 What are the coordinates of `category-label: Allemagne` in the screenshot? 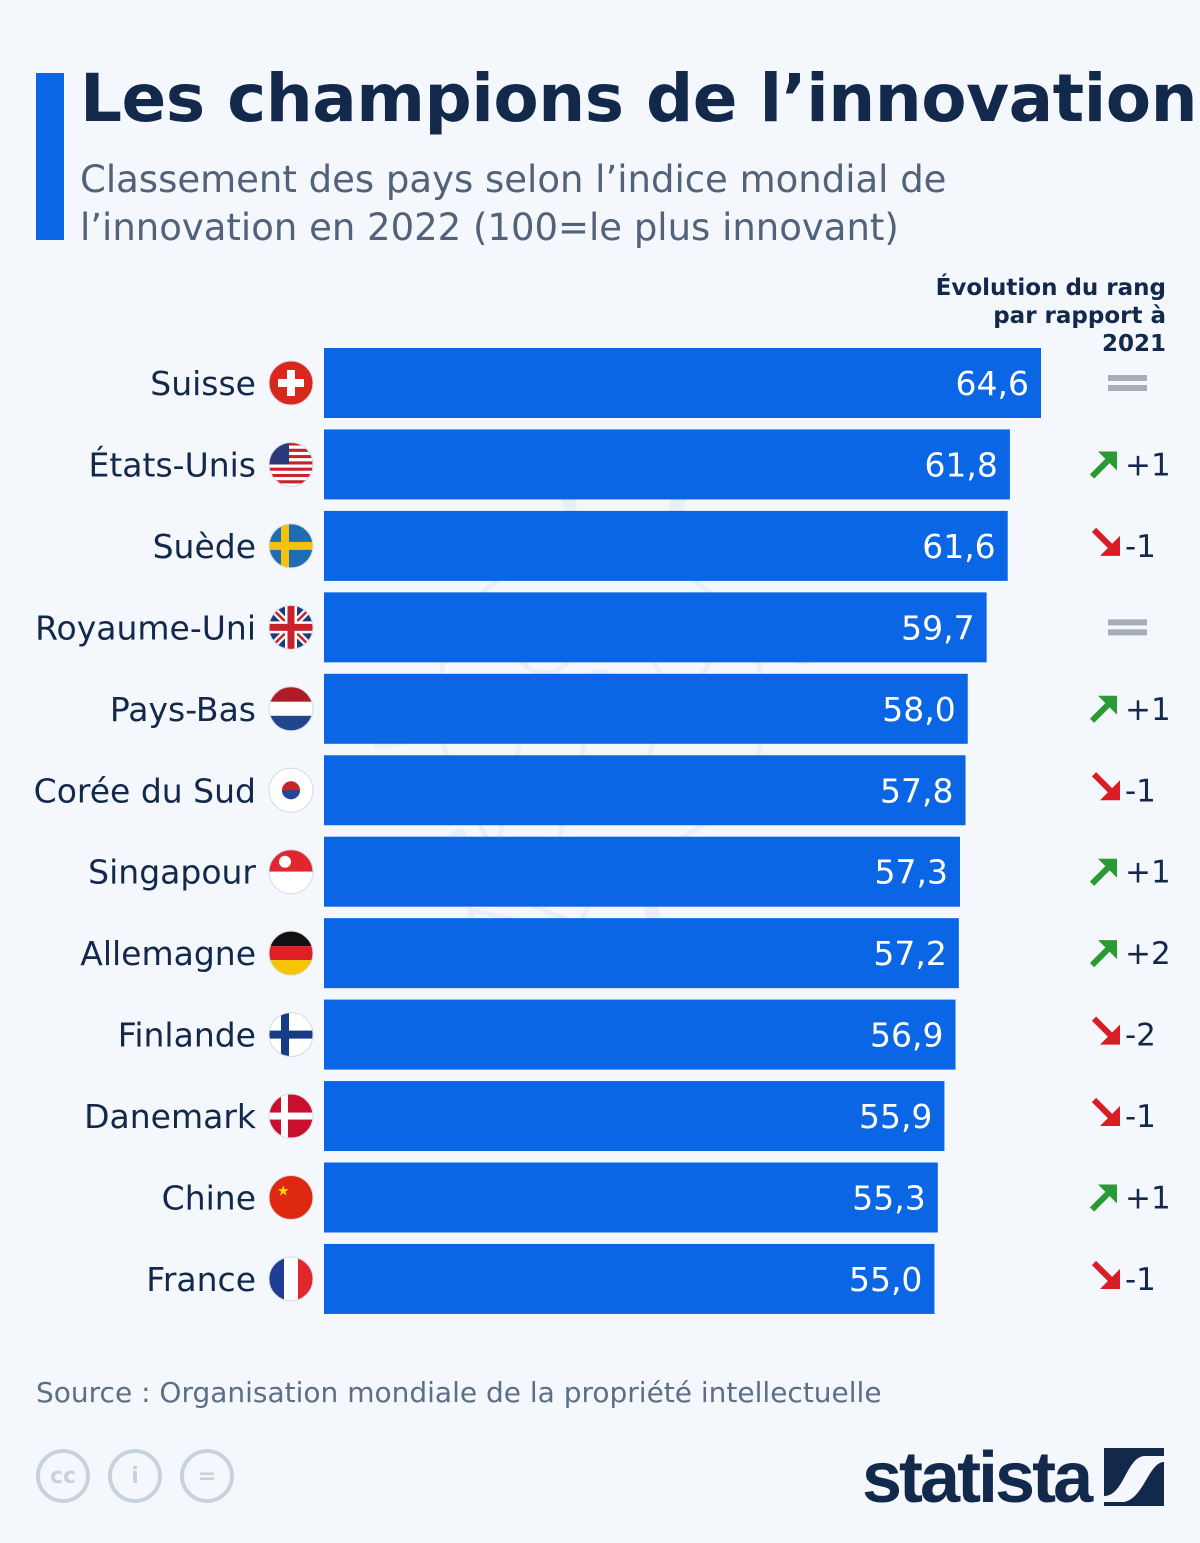 It's located at (168, 953).